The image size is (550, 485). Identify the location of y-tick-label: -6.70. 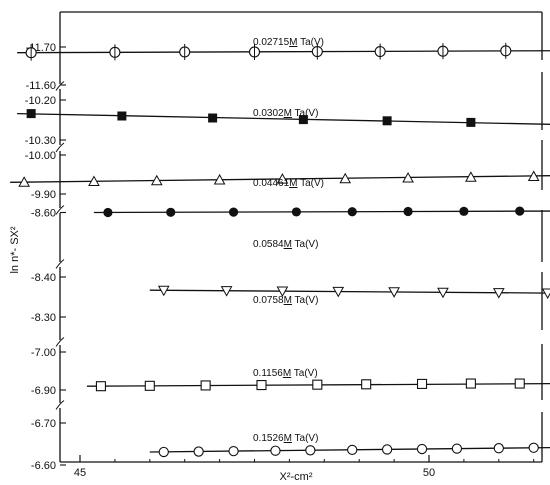
(43, 424).